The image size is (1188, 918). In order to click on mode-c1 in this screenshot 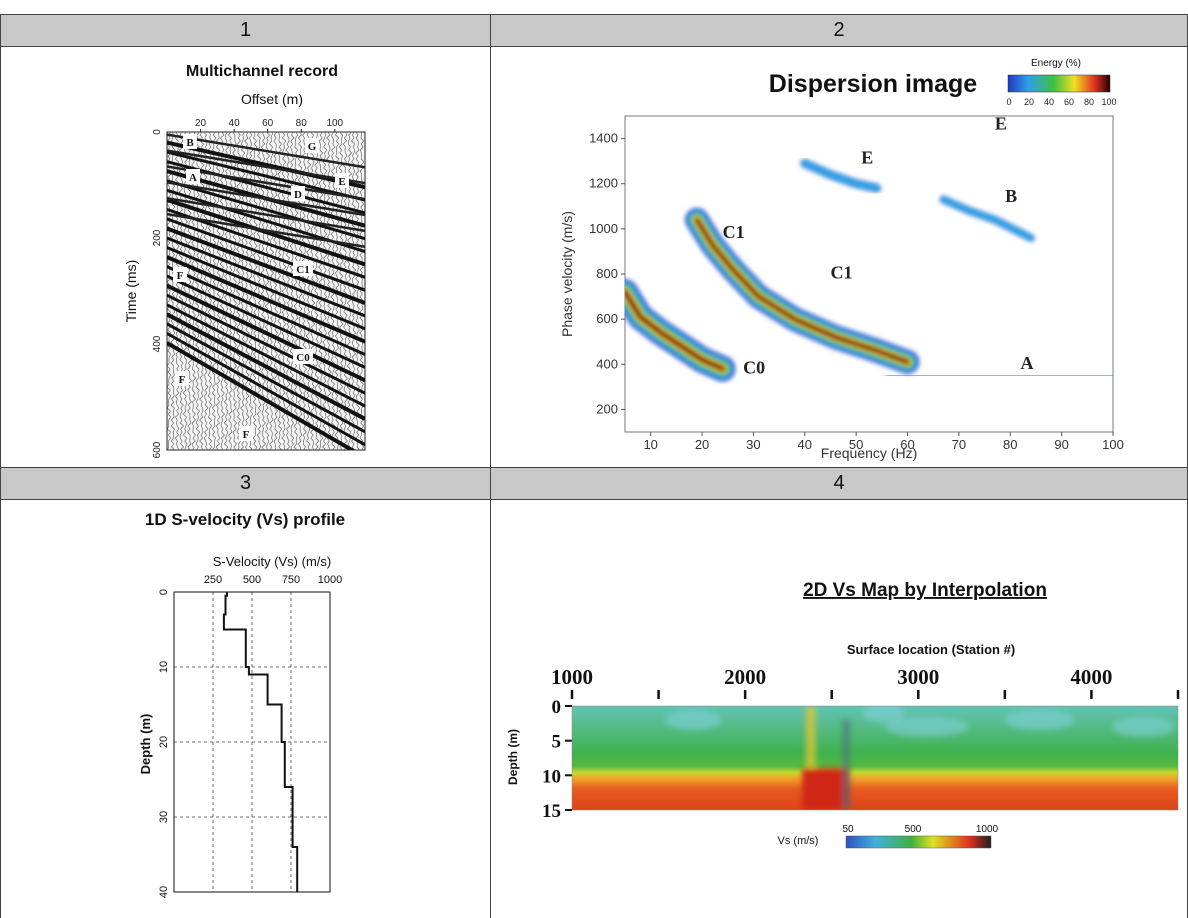, I will do `click(802, 290)`.